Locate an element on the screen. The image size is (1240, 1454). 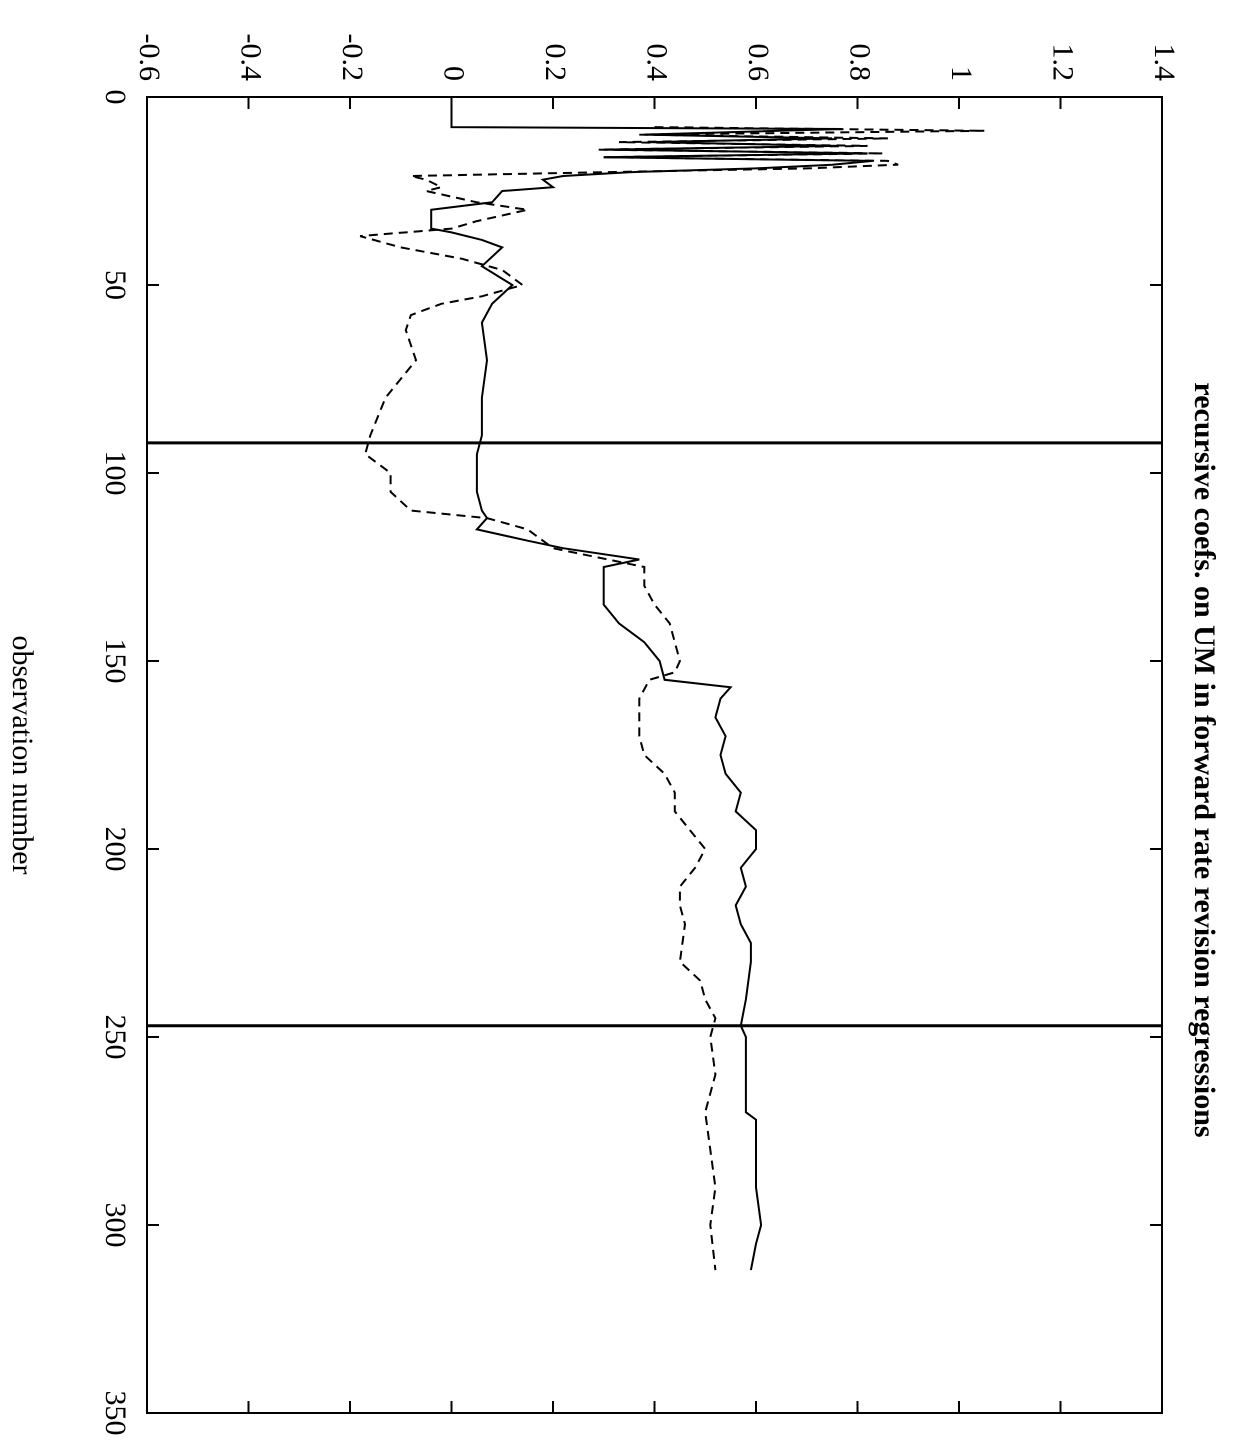
x-tick-label: 50 is located at coordinates (115, 285).